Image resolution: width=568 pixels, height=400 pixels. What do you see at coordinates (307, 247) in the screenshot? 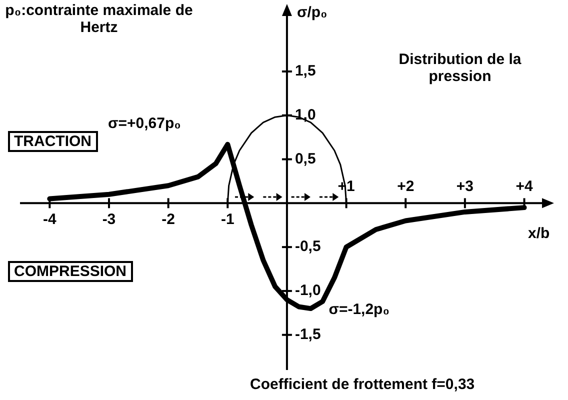
I see `y-tick-label: -0,5` at bounding box center [307, 247].